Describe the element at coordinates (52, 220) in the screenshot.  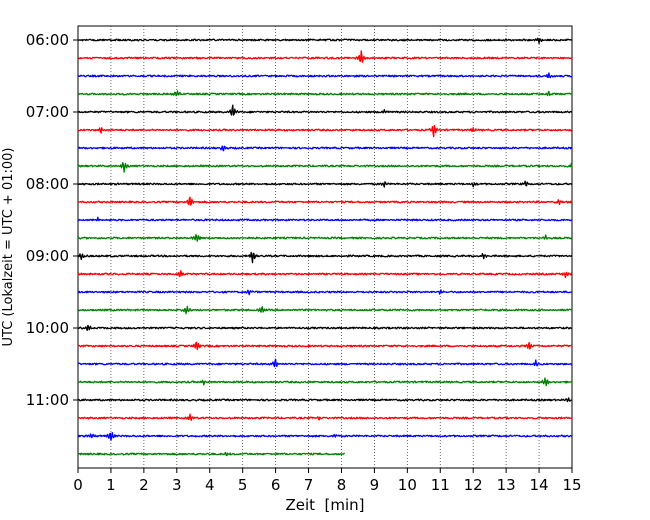
I see `y-axis-ticks: 06:00 07:00 08:00 09:00 10:00 11:00` at that location.